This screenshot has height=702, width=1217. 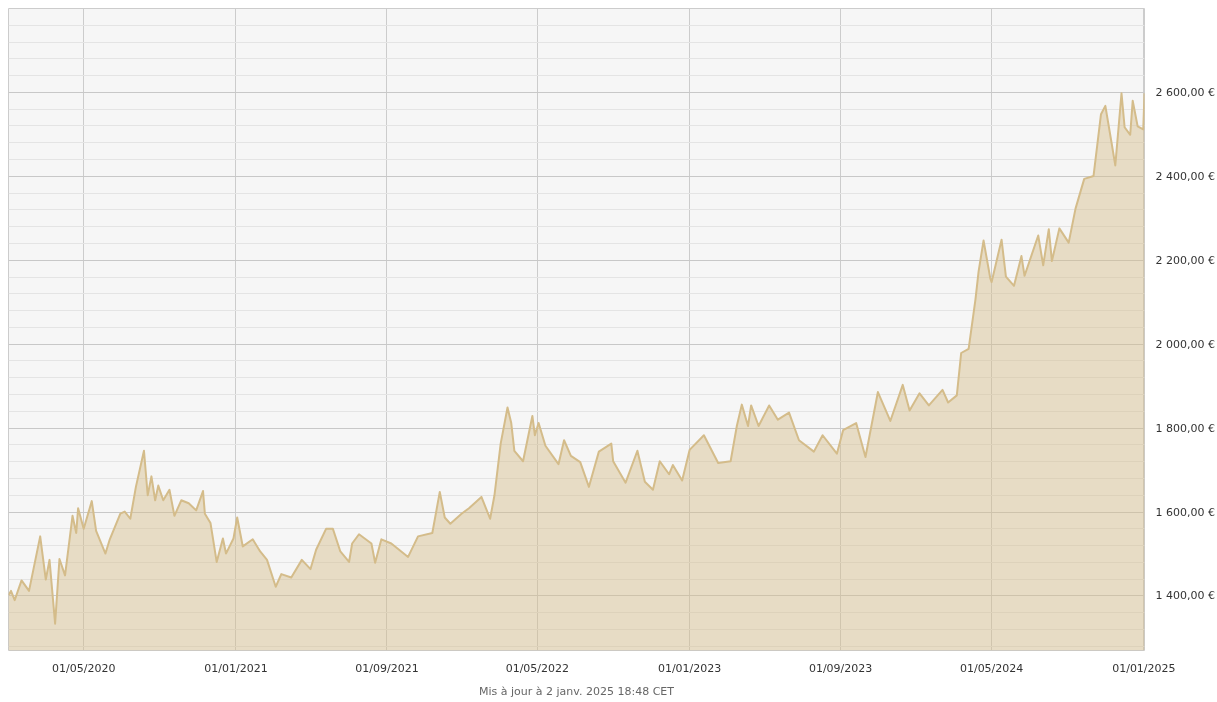 What do you see at coordinates (537, 668) in the screenshot?
I see `x-tick-label: 01/05/2022` at bounding box center [537, 668].